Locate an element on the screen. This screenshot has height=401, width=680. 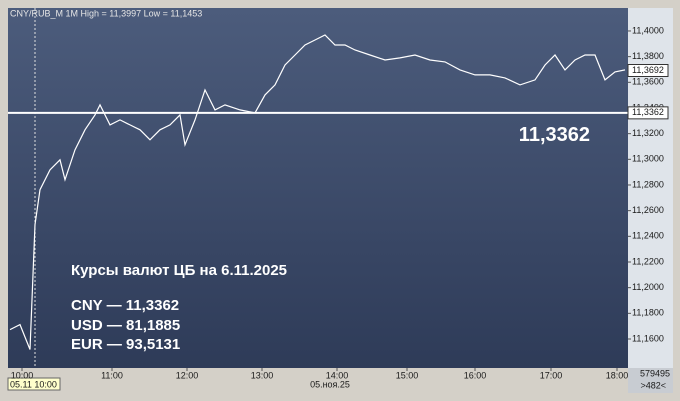
y-tick-label: 11,3600 is located at coordinates (648, 82).